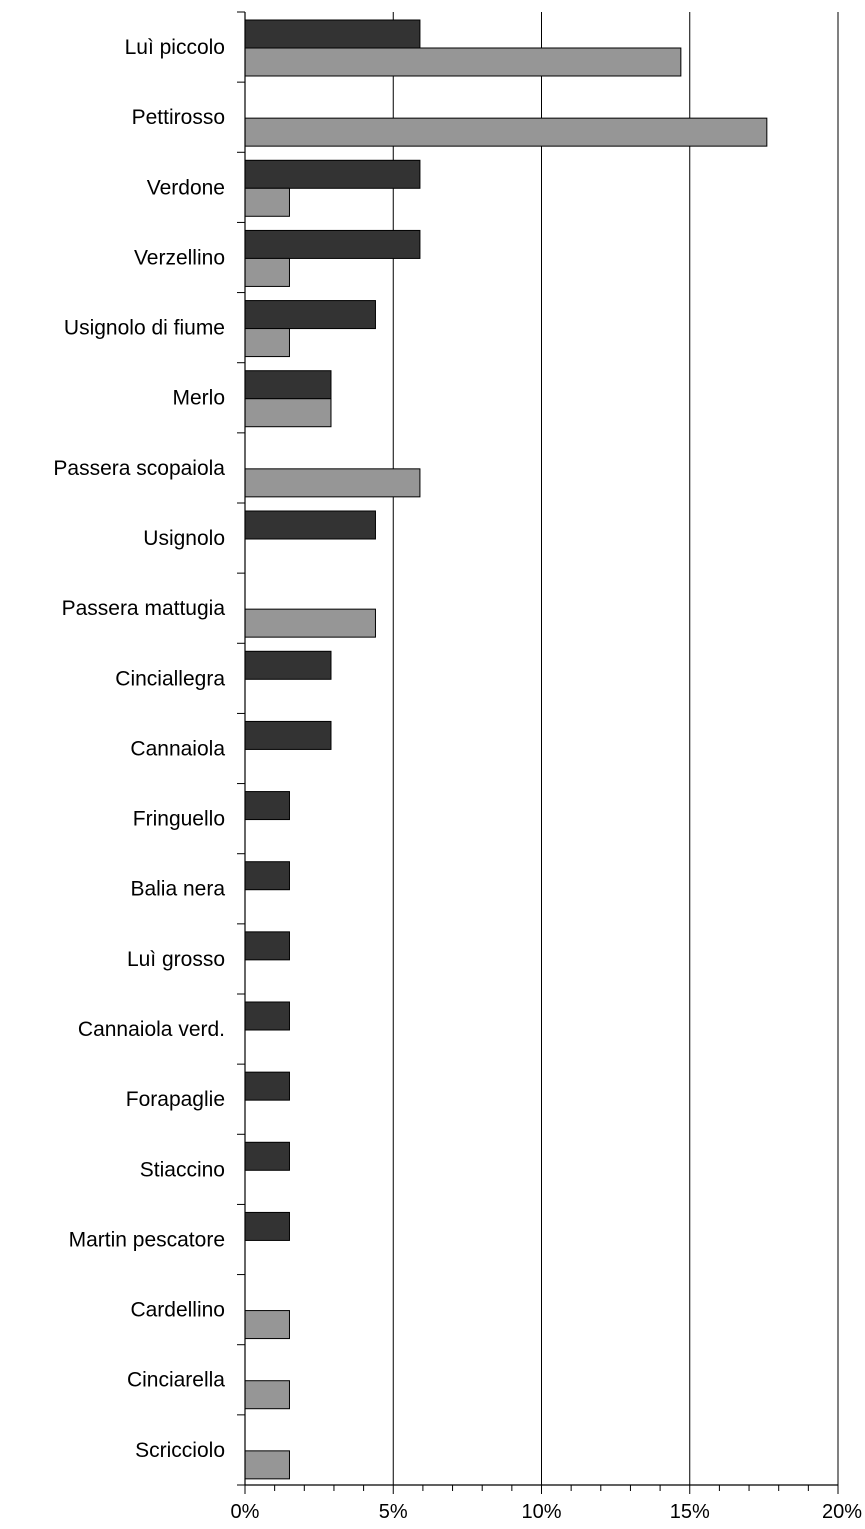 The width and height of the screenshot is (865, 1529). I want to click on category-label: Usignolo di fiume, so click(144, 328).